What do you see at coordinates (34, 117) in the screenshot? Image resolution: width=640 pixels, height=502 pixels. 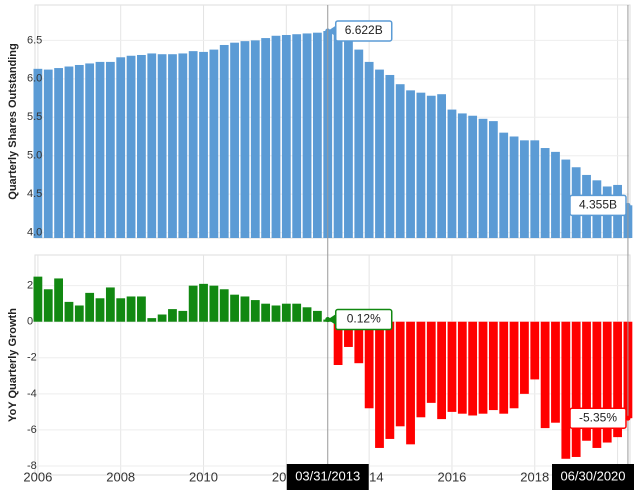 I see `y-tick-label: 5.5` at bounding box center [34, 117].